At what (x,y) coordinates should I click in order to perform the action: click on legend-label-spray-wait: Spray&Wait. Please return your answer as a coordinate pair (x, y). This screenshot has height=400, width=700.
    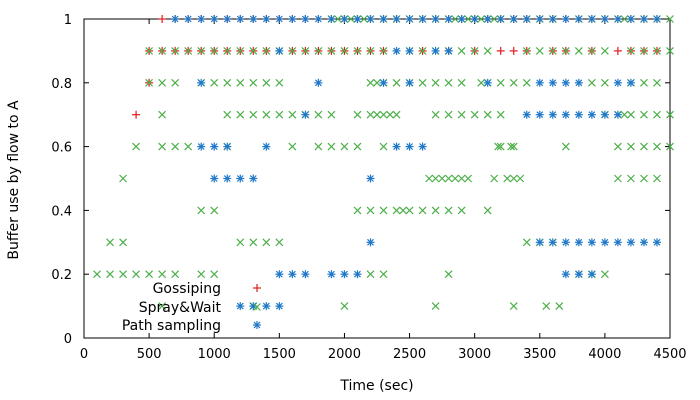
    Looking at the image, I should click on (180, 308).